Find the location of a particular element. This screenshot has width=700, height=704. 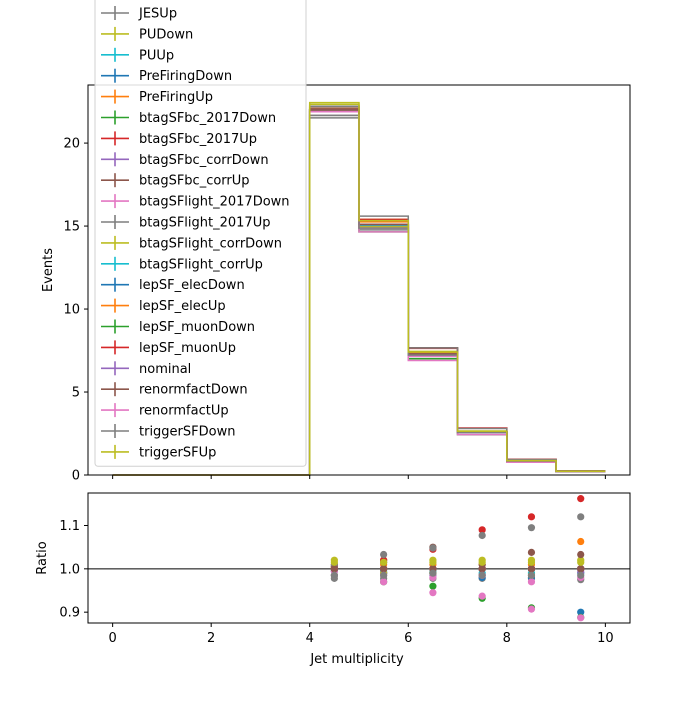

legend-entry-nominal: nominal is located at coordinates (146, 369).